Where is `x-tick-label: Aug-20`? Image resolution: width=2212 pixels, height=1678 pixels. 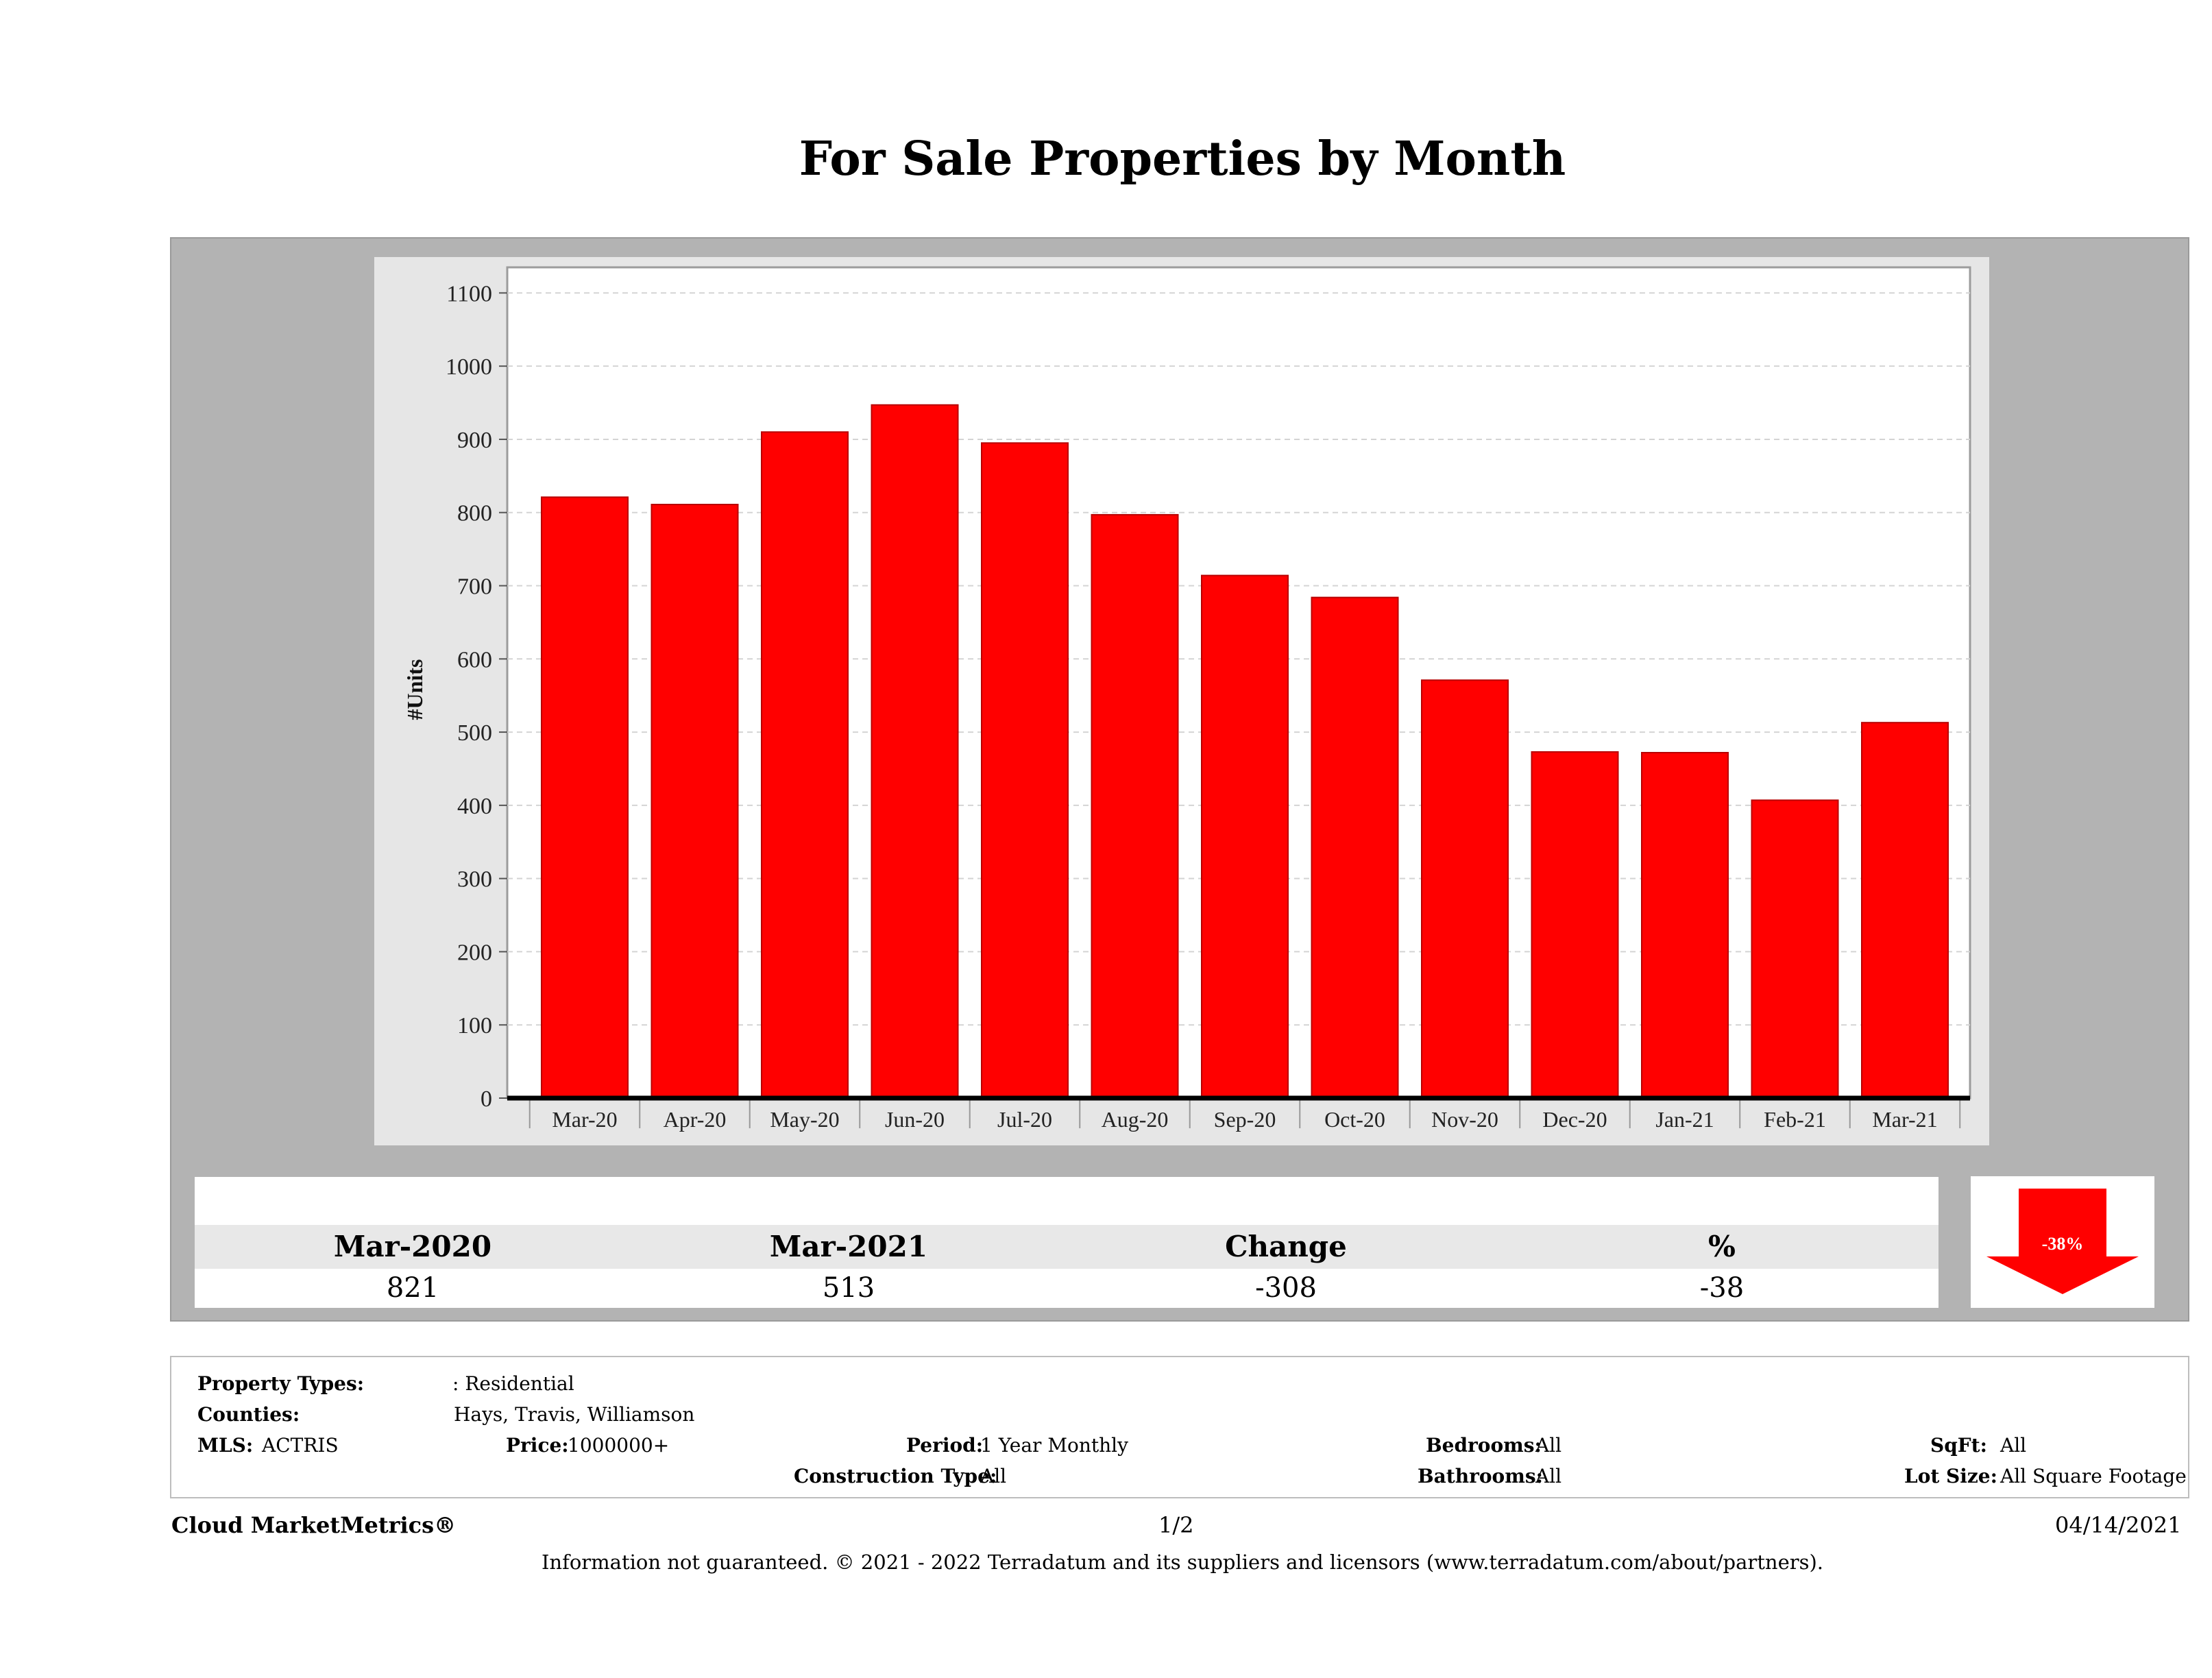
x-tick-label: Aug-20 is located at coordinates (1135, 1119).